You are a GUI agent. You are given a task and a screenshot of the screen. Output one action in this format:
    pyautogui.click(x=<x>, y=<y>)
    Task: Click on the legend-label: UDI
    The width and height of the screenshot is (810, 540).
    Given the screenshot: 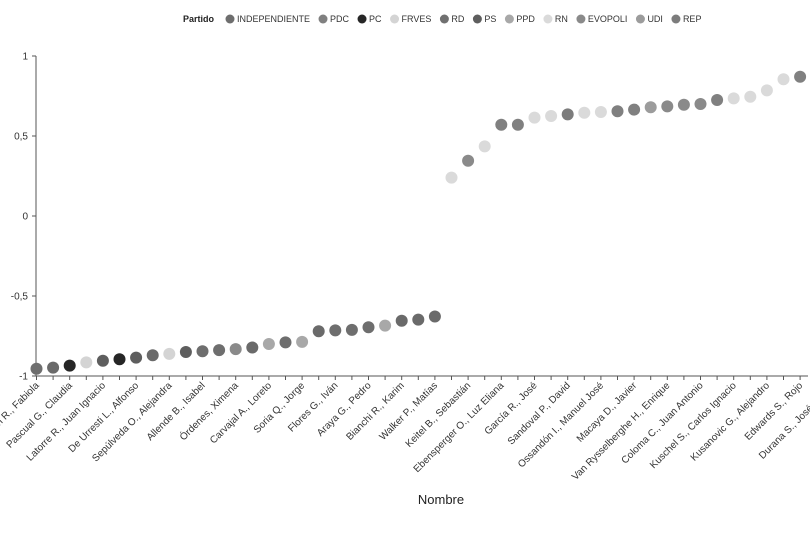 What is the action you would take?
    pyautogui.click(x=655, y=19)
    